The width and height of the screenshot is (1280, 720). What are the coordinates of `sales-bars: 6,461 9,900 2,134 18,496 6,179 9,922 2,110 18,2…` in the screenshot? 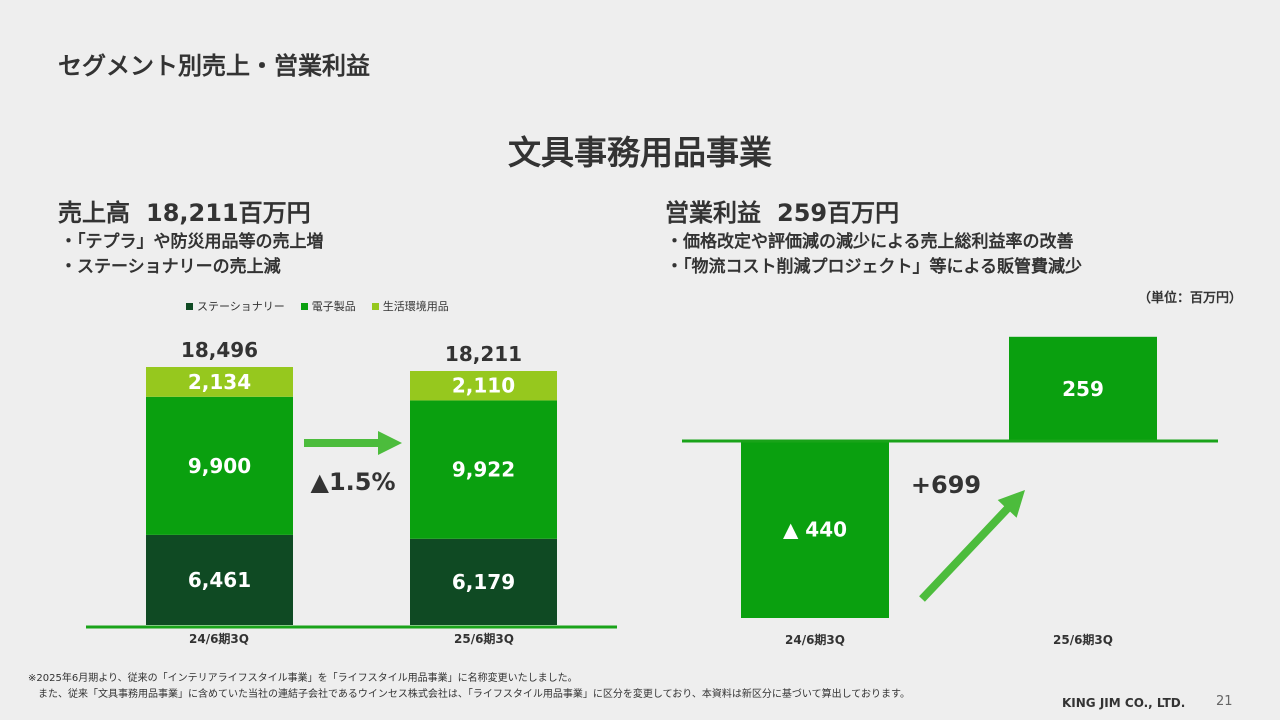 It's located at (351, 481).